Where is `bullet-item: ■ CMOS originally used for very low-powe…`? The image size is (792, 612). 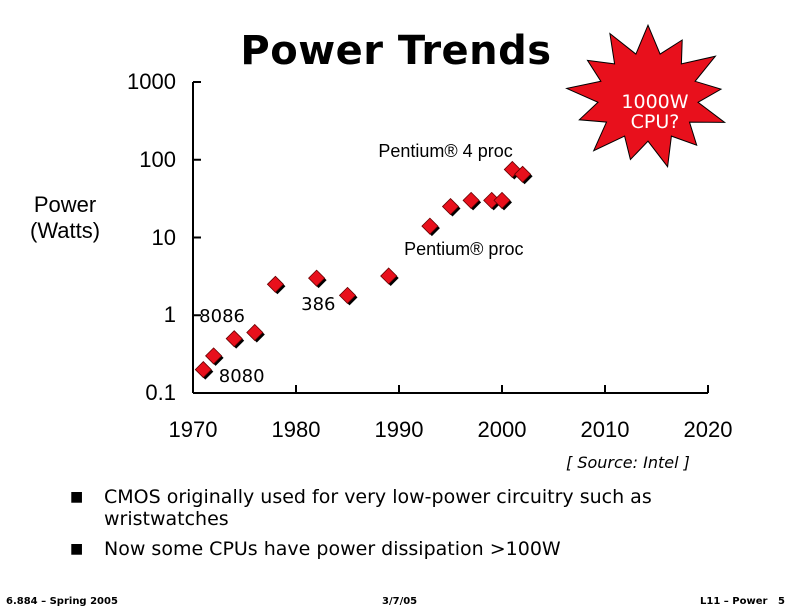
bullet-item: ■ CMOS originally used for very low-powe… is located at coordinates (420, 508).